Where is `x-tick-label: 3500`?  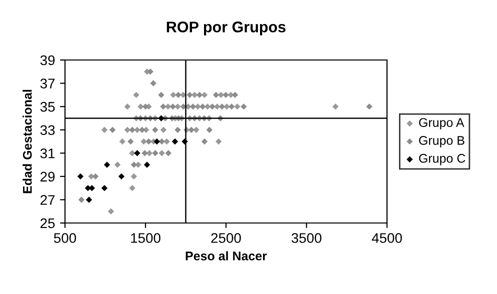 x-tick-label: 3500 is located at coordinates (307, 238).